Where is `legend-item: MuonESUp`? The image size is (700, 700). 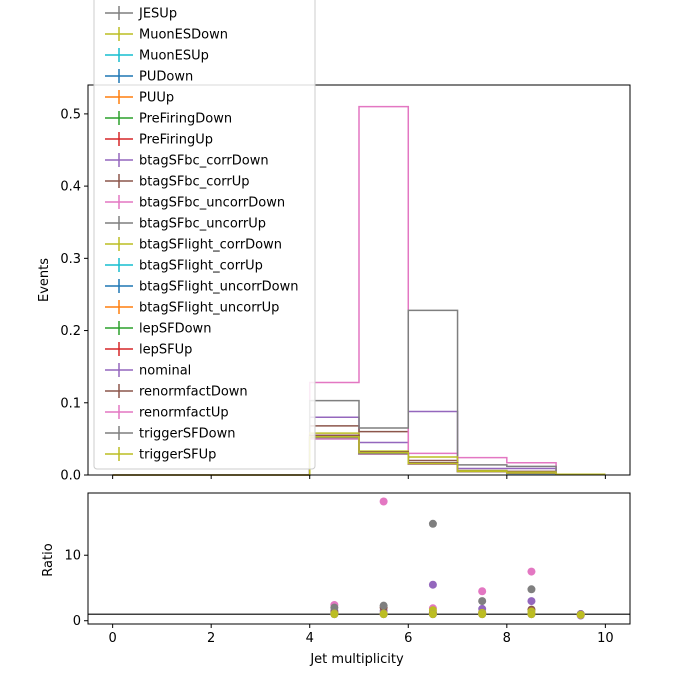
legend-item: MuonESUp is located at coordinates (157, 56).